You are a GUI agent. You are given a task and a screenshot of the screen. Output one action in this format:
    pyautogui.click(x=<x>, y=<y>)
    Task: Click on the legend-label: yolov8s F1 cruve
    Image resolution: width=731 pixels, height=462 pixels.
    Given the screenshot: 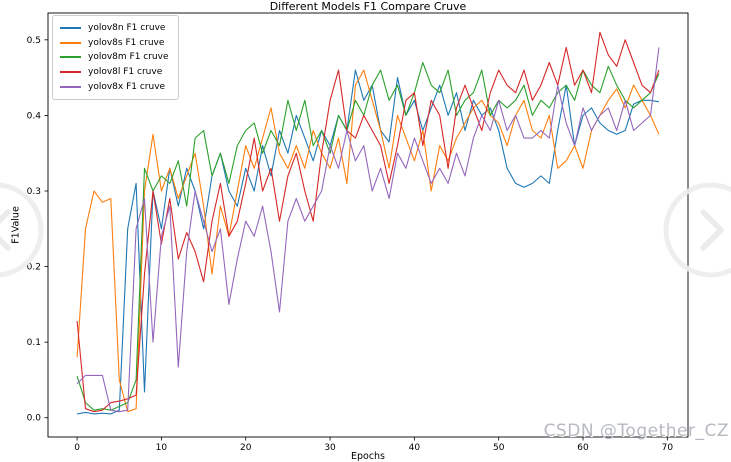 What is the action you would take?
    pyautogui.click(x=126, y=42)
    